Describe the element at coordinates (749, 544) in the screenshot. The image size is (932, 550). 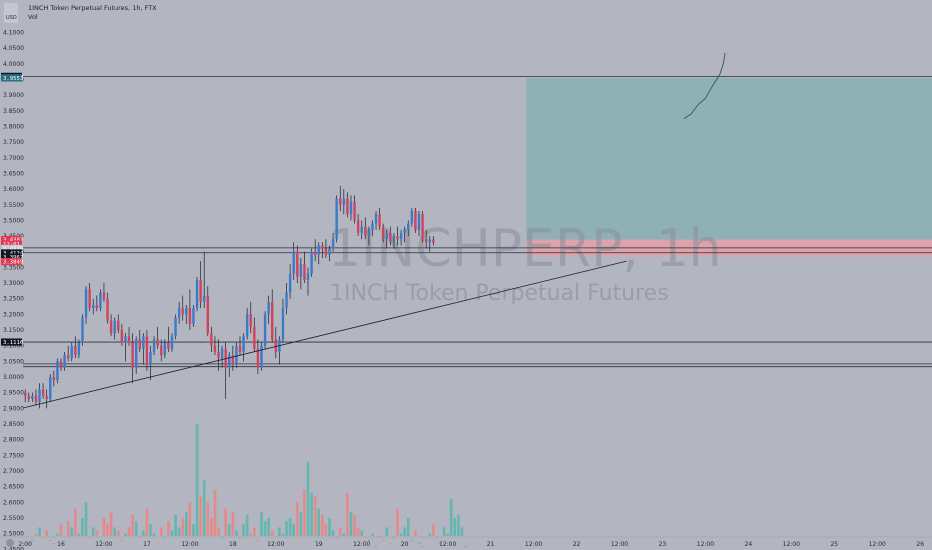
I see `time-tick-label: 24` at that location.